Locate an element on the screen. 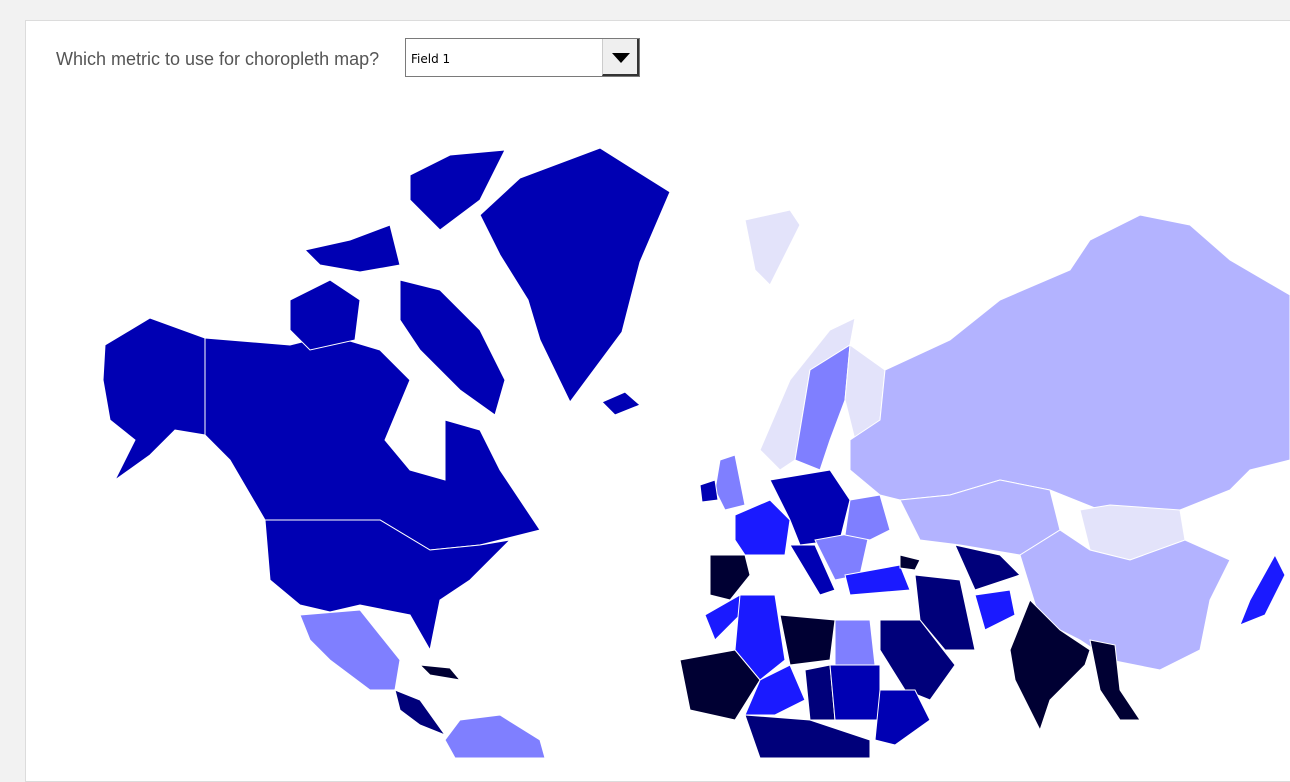 The width and height of the screenshot is (1290, 782). country-france is located at coordinates (762, 527).